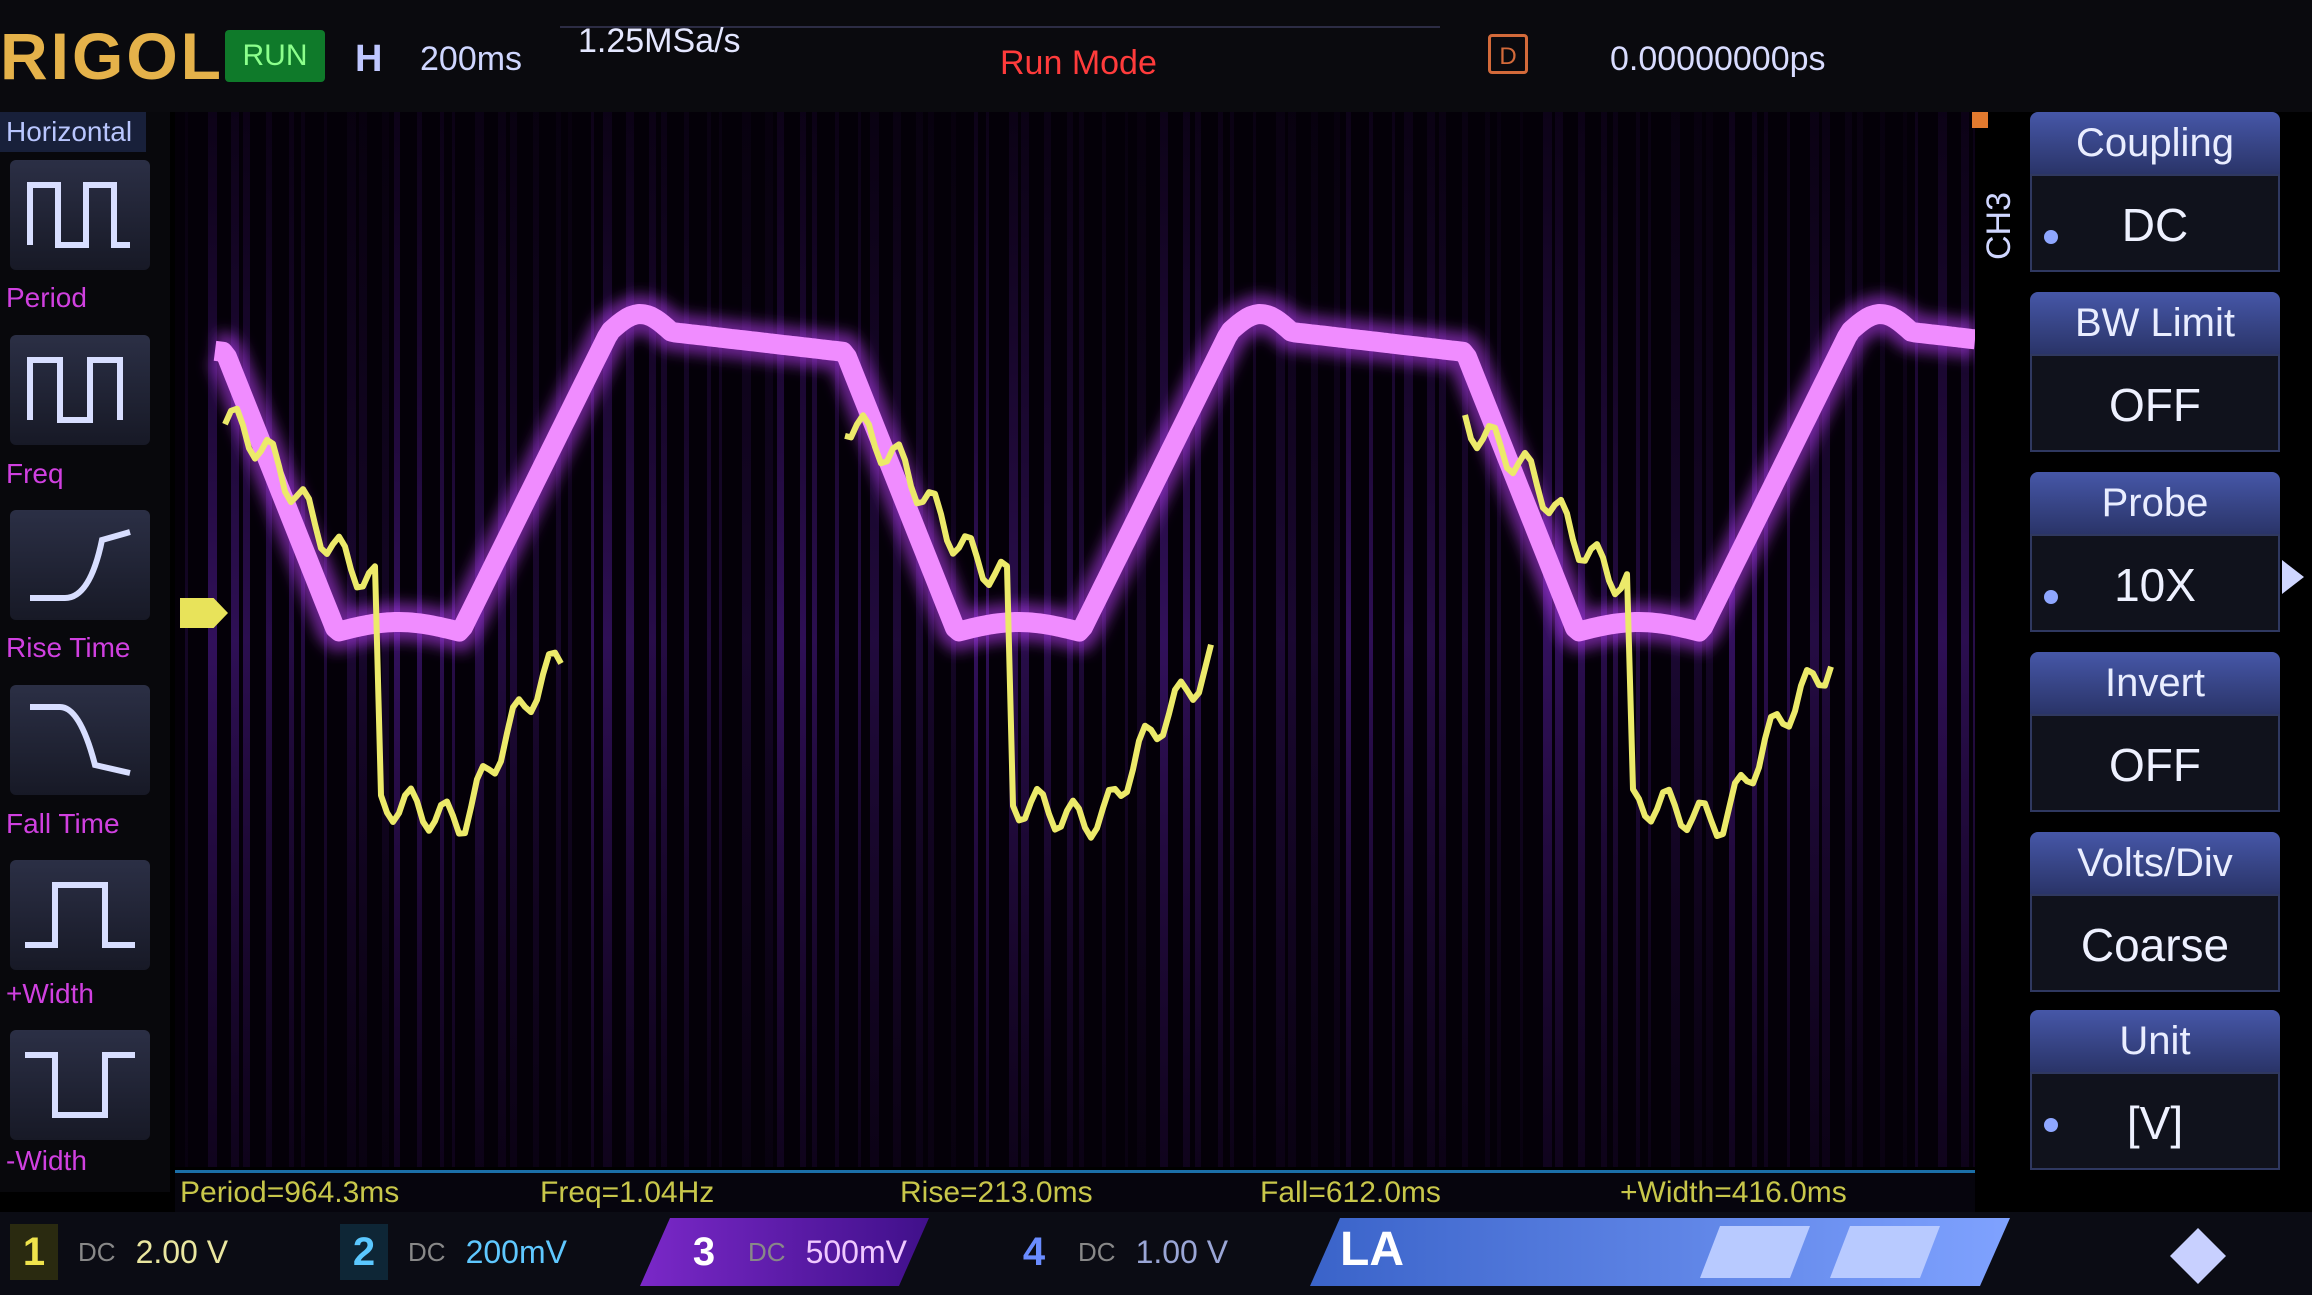 The height and width of the screenshot is (1295, 2312). Describe the element at coordinates (2155, 863) in the screenshot. I see `volts-div-menu-title: Volts/Div` at that location.